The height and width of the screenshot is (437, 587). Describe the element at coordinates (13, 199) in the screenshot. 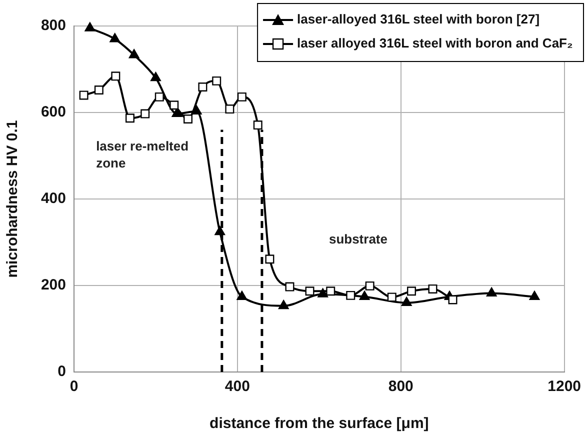

I see `y-axis-title: microhardness HV 0.1` at that location.